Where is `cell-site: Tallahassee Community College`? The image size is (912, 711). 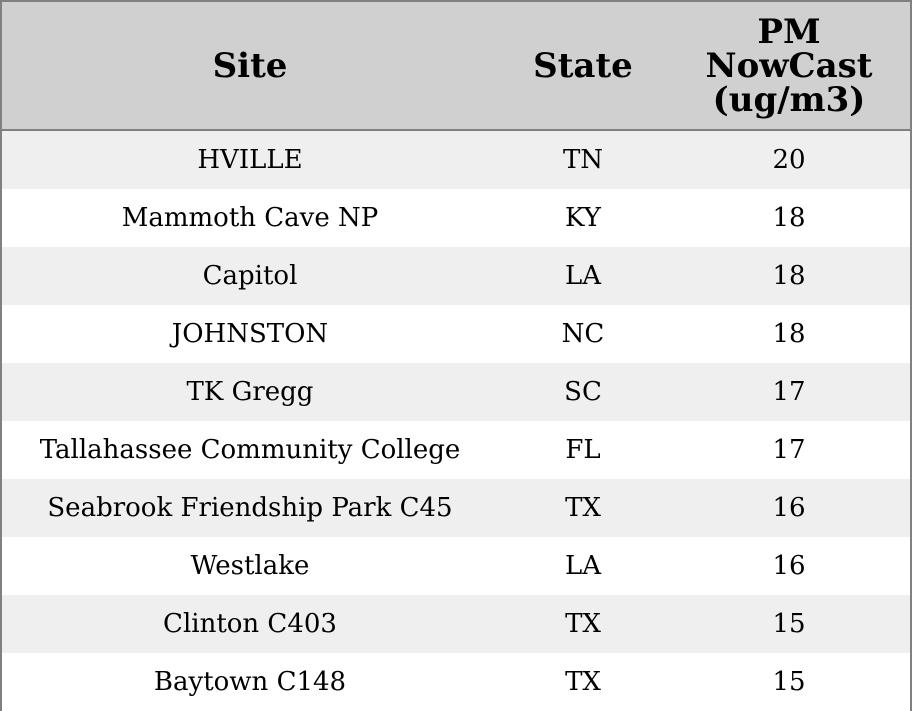
cell-site: Tallahassee Community College is located at coordinates (250, 450).